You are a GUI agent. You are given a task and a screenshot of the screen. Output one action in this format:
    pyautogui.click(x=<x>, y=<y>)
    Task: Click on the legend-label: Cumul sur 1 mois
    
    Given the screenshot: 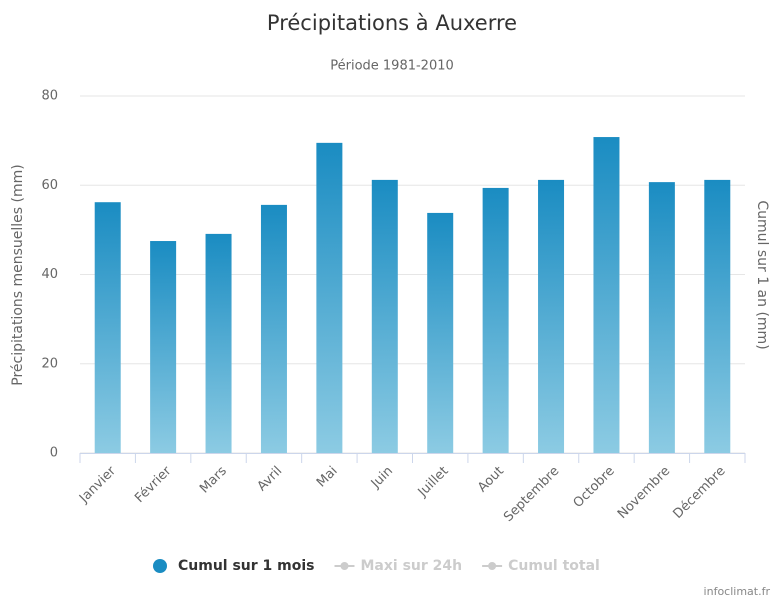 What is the action you would take?
    pyautogui.click(x=246, y=566)
    